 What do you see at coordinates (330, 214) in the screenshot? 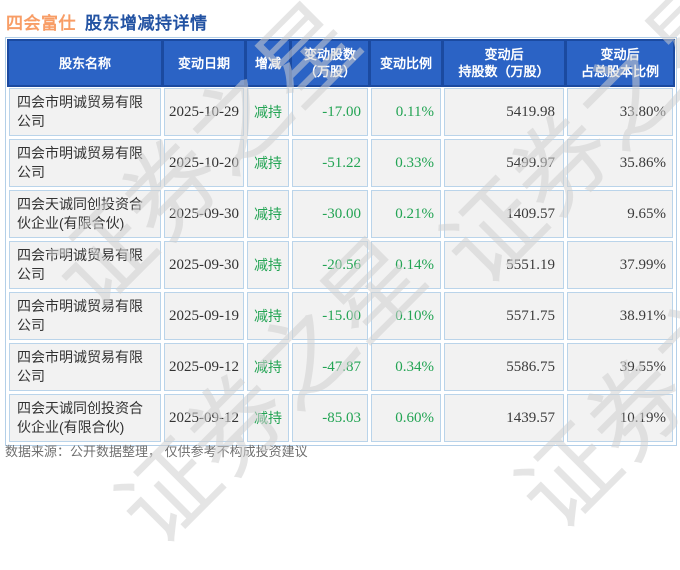
I see `cell-change_shares: -30.00` at bounding box center [330, 214].